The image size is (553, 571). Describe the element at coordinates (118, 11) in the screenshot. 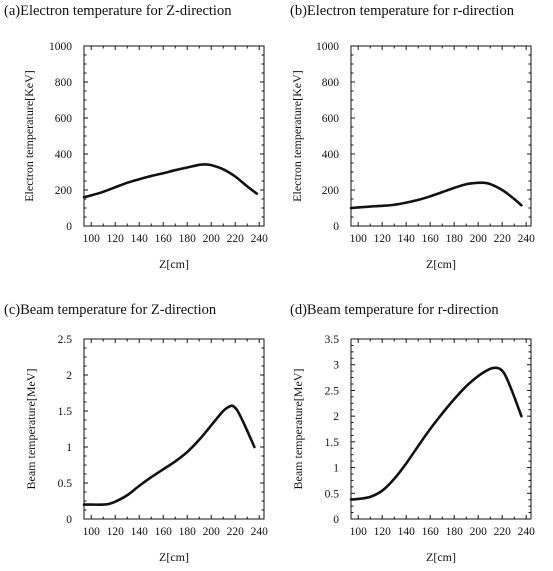

I see `panel-title: (a)Electron temperature for Z-direction` at that location.